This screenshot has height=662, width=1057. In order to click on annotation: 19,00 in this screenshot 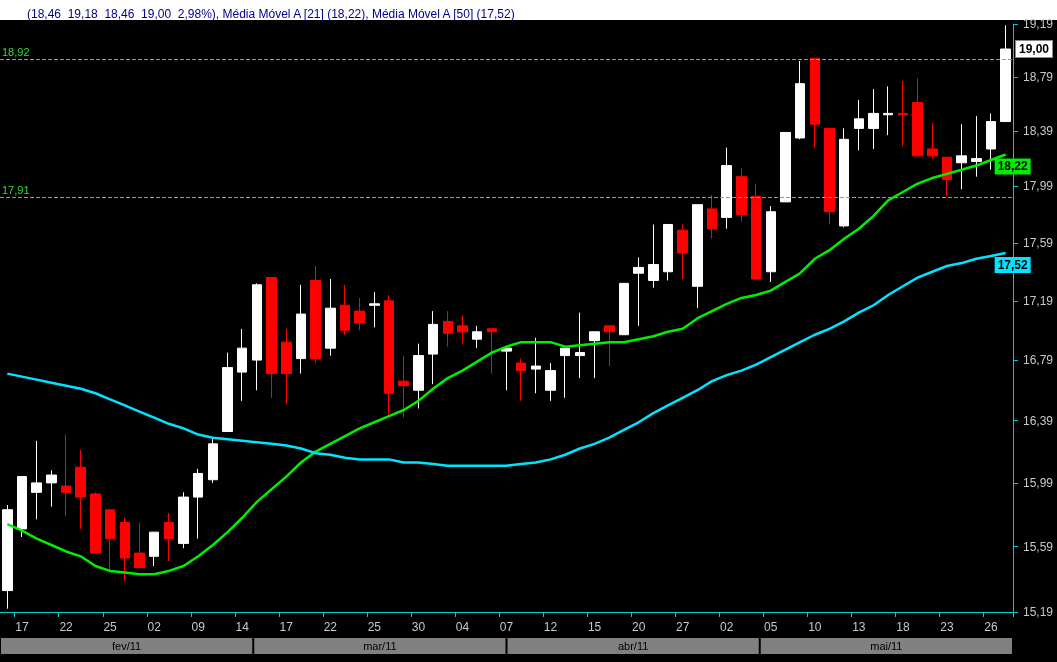, I will do `click(1034, 49)`.